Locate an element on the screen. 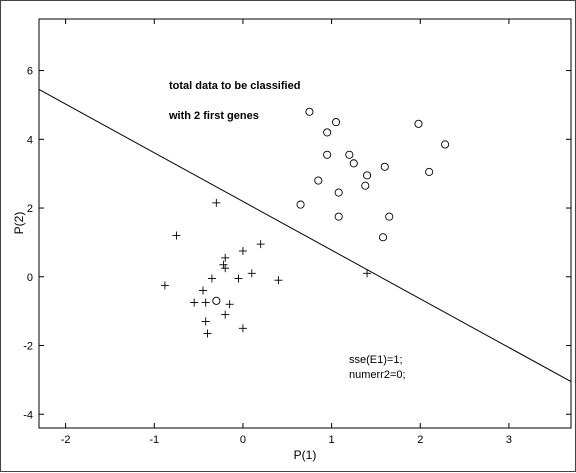 This screenshot has width=576, height=473. y-tick-label: 0 is located at coordinates (30, 278).